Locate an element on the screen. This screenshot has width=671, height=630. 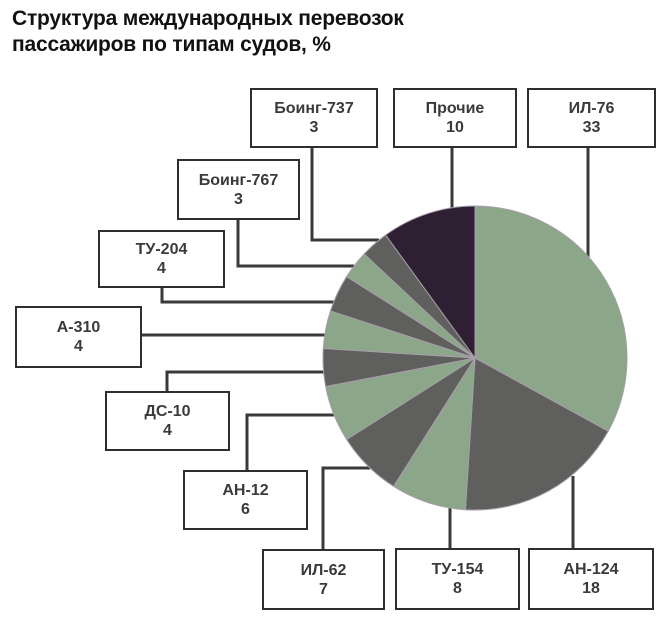
label-box-an-12: АН-12 6 is located at coordinates (245, 500).